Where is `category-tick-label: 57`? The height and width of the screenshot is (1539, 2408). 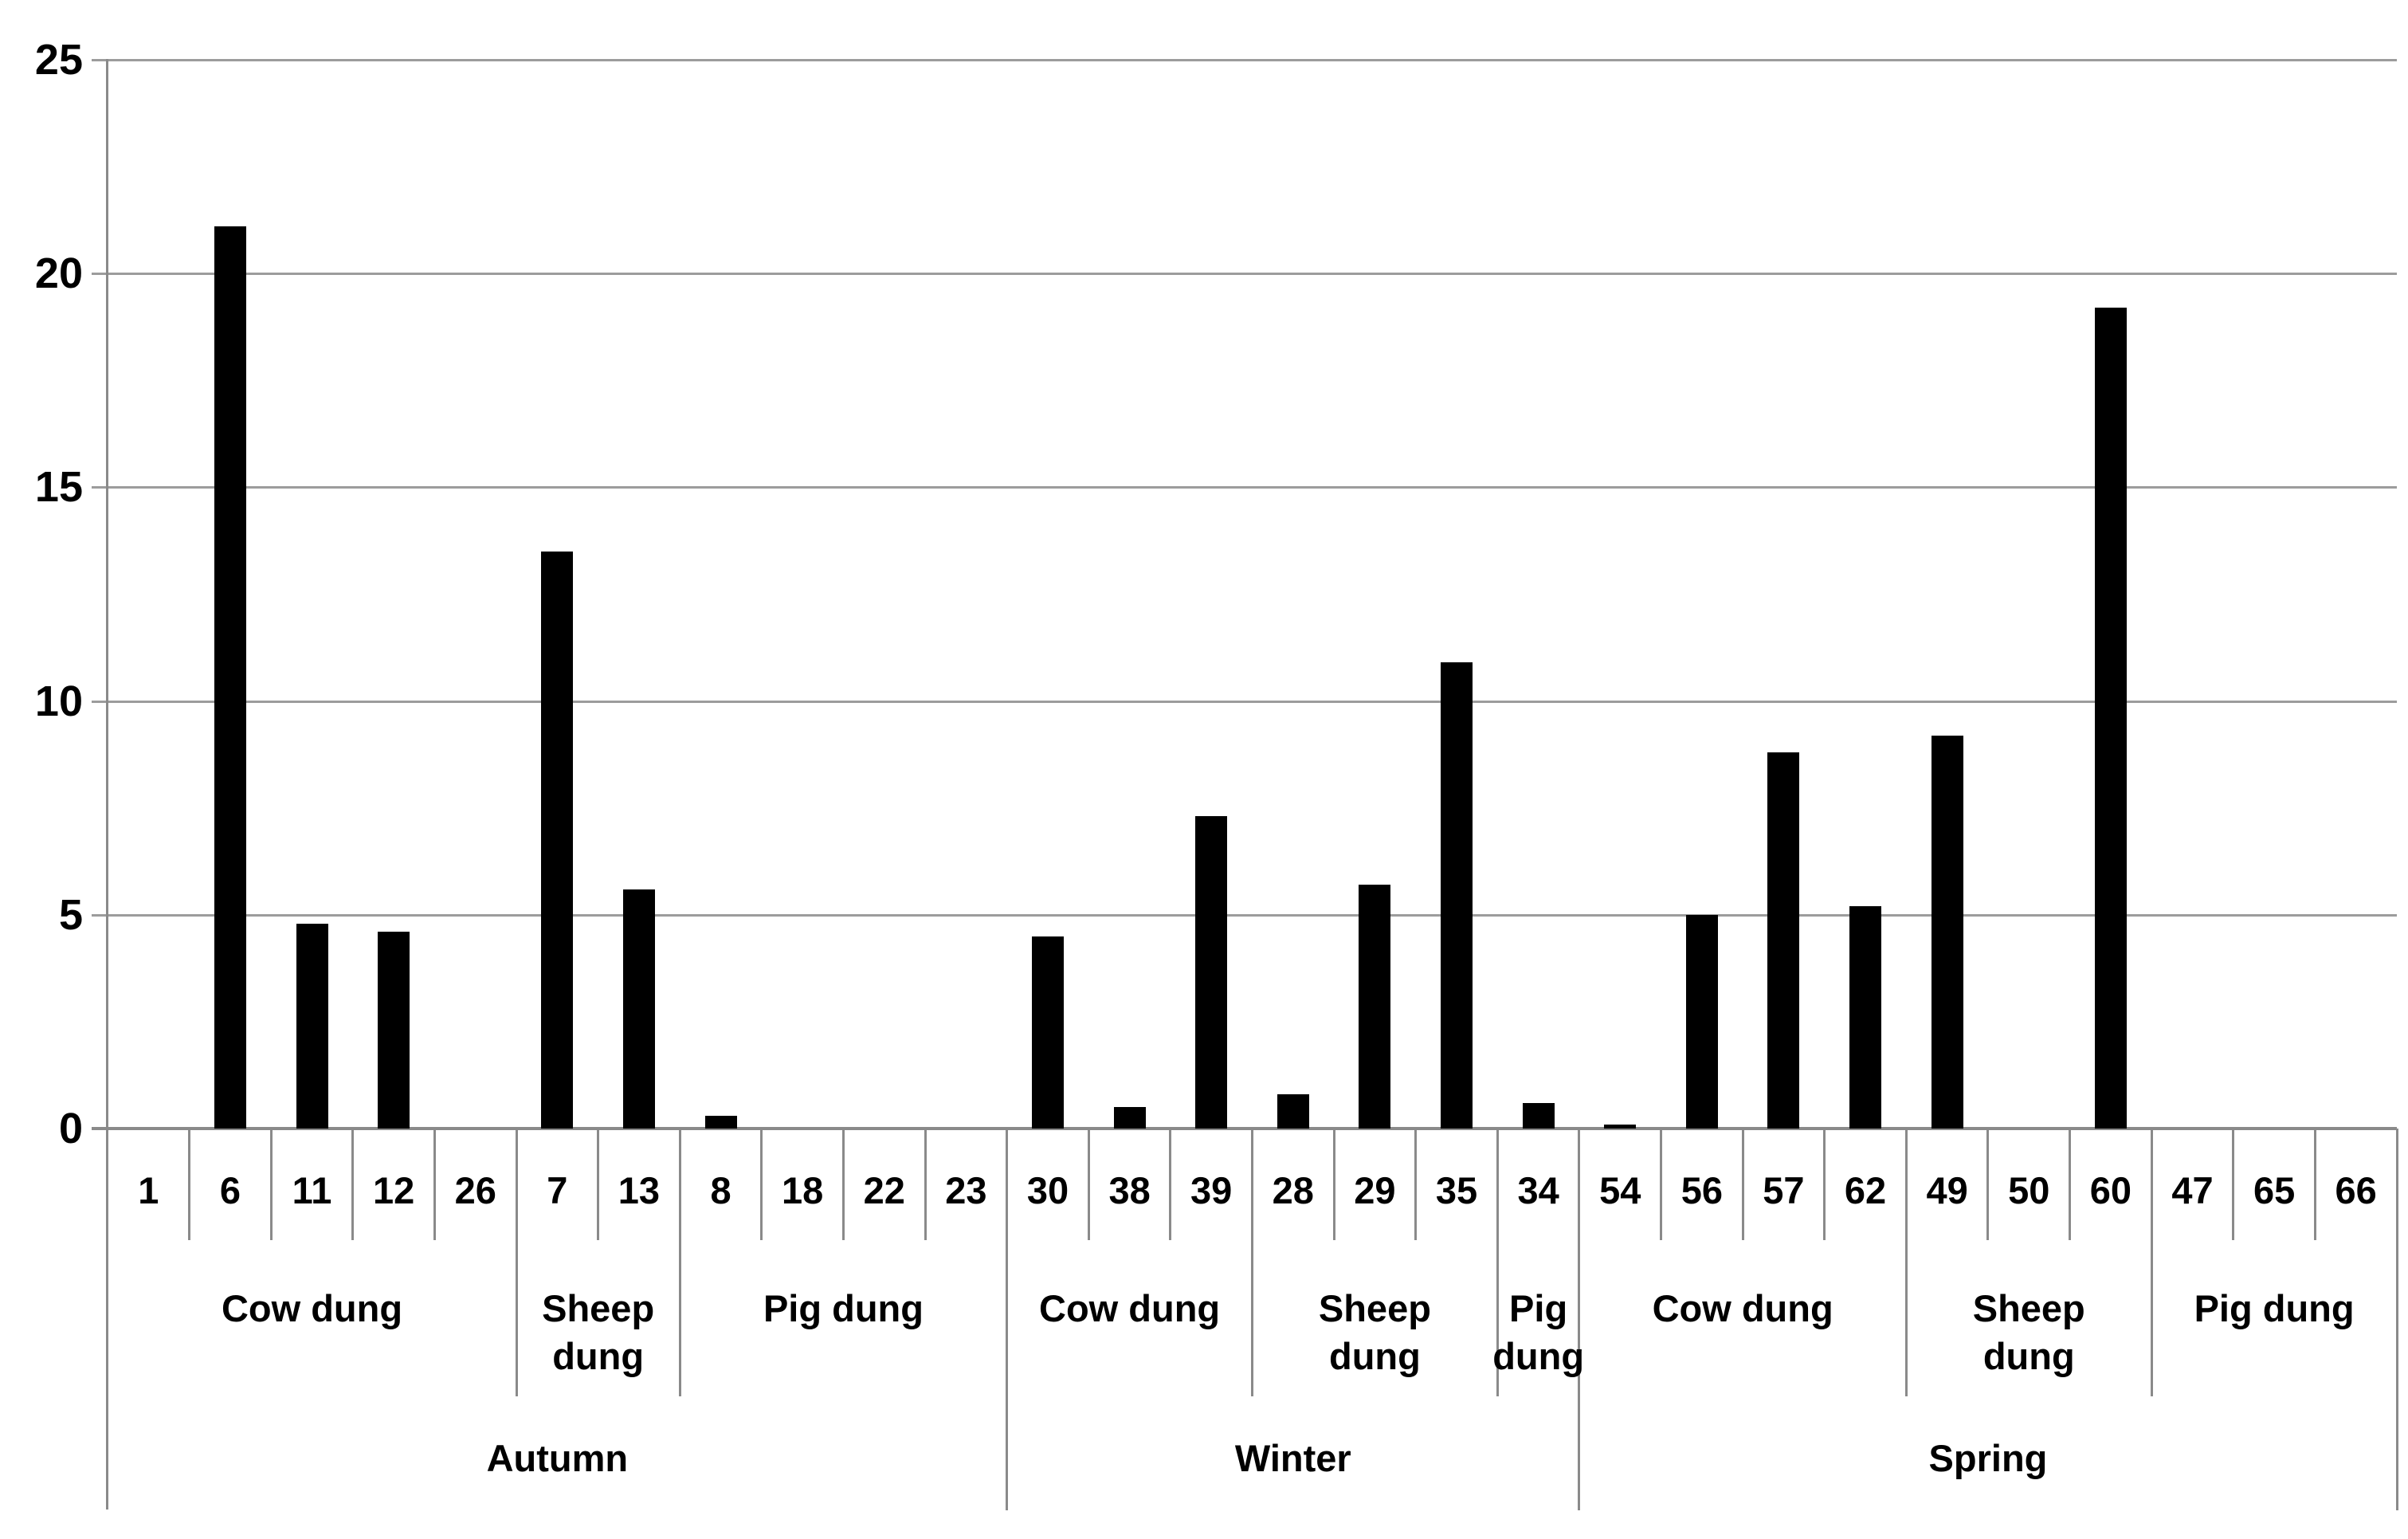
category-tick-label: 57 is located at coordinates (1784, 1189).